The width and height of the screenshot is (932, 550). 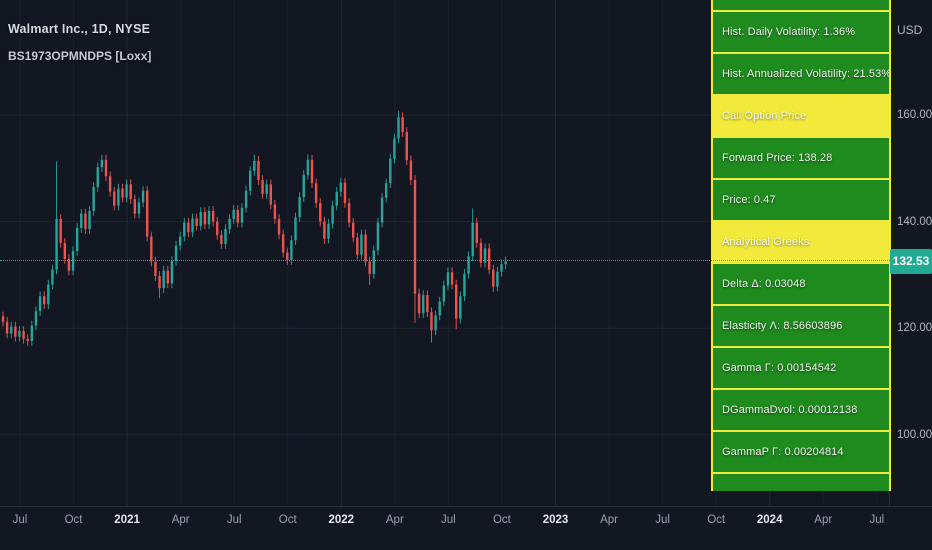 What do you see at coordinates (801, 242) in the screenshot?
I see `indicator-table-row: Analytical Greeks` at bounding box center [801, 242].